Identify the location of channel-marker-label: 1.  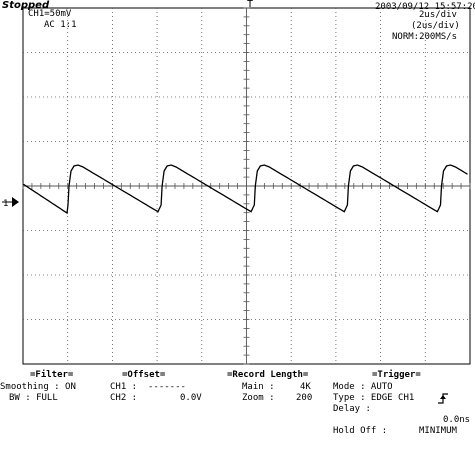
(5, 204).